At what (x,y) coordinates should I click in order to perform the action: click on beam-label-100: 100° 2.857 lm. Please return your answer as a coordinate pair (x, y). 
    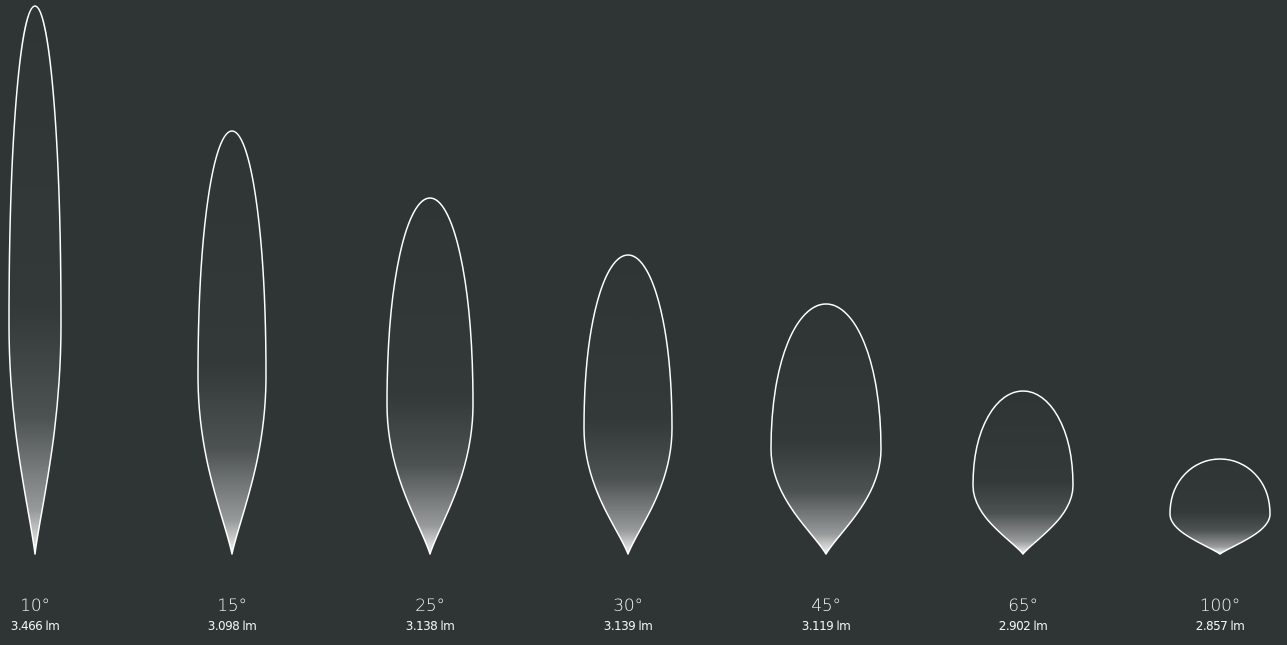
    Looking at the image, I should click on (1220, 614).